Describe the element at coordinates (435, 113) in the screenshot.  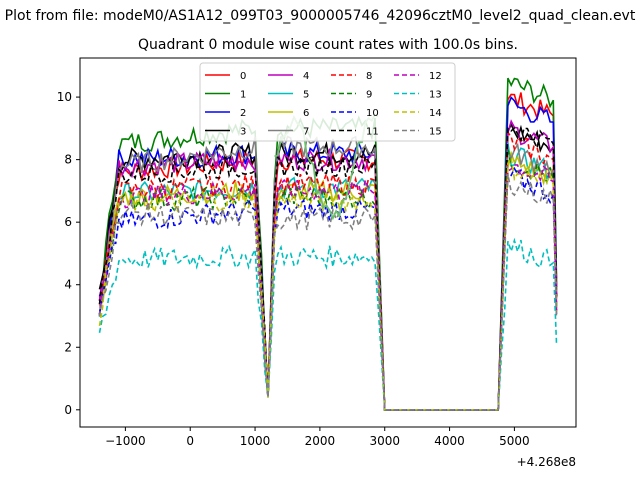
I see `legend-label: 14` at that location.